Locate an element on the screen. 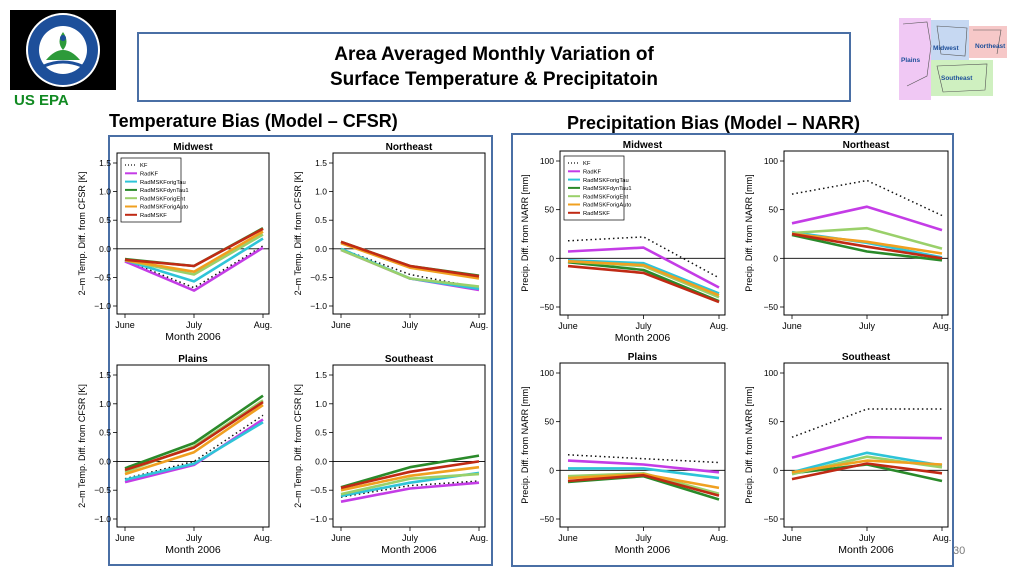 The image size is (1024, 576). chart-1-xtick-label: Aug. is located at coordinates (263, 325).